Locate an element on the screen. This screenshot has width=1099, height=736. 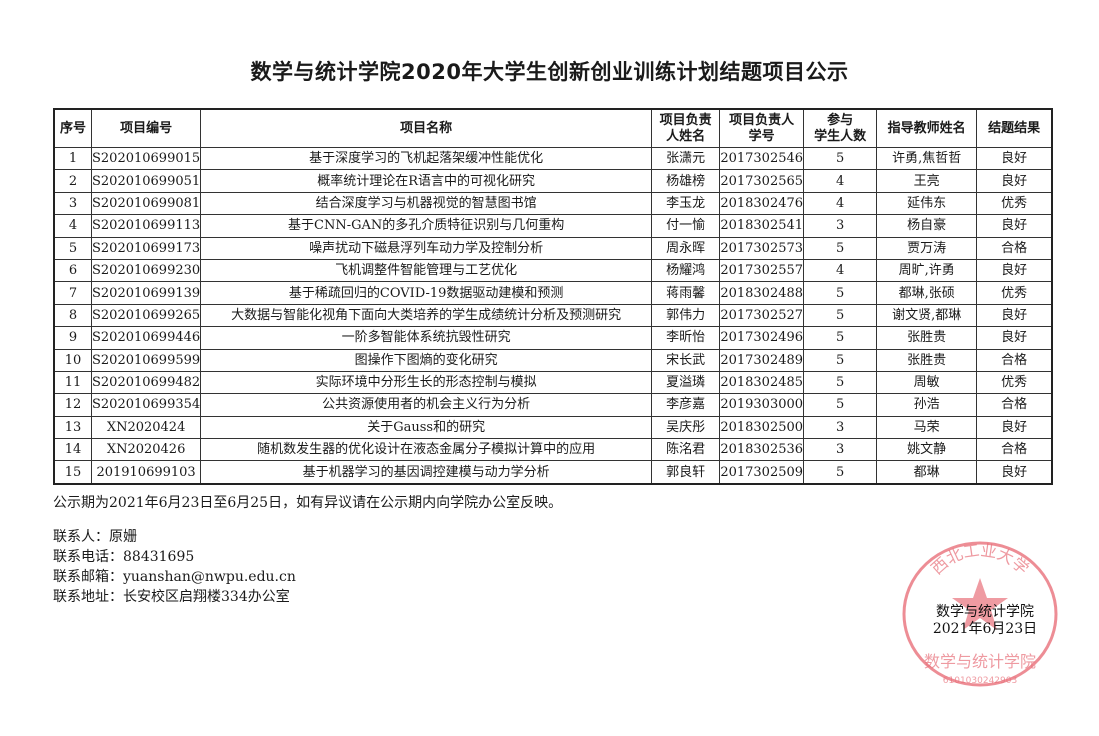
leader-name-cell: 付一愉 is located at coordinates (686, 226).